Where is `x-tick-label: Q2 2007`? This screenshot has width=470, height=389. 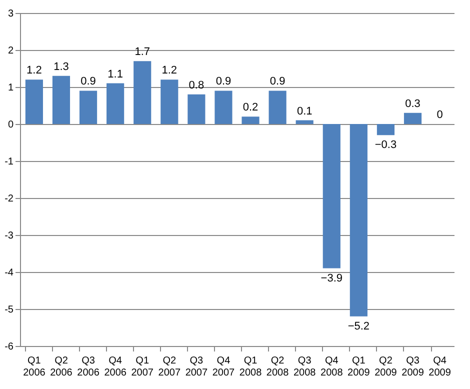 x-tick-label: Q2 2007 is located at coordinates (169, 367).